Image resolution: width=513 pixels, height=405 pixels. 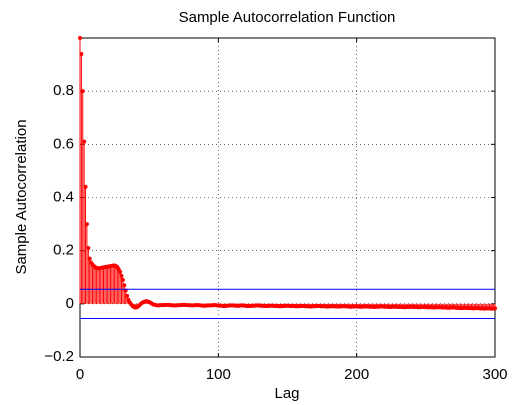 I want to click on x-tick-label: 100, so click(x=218, y=374).